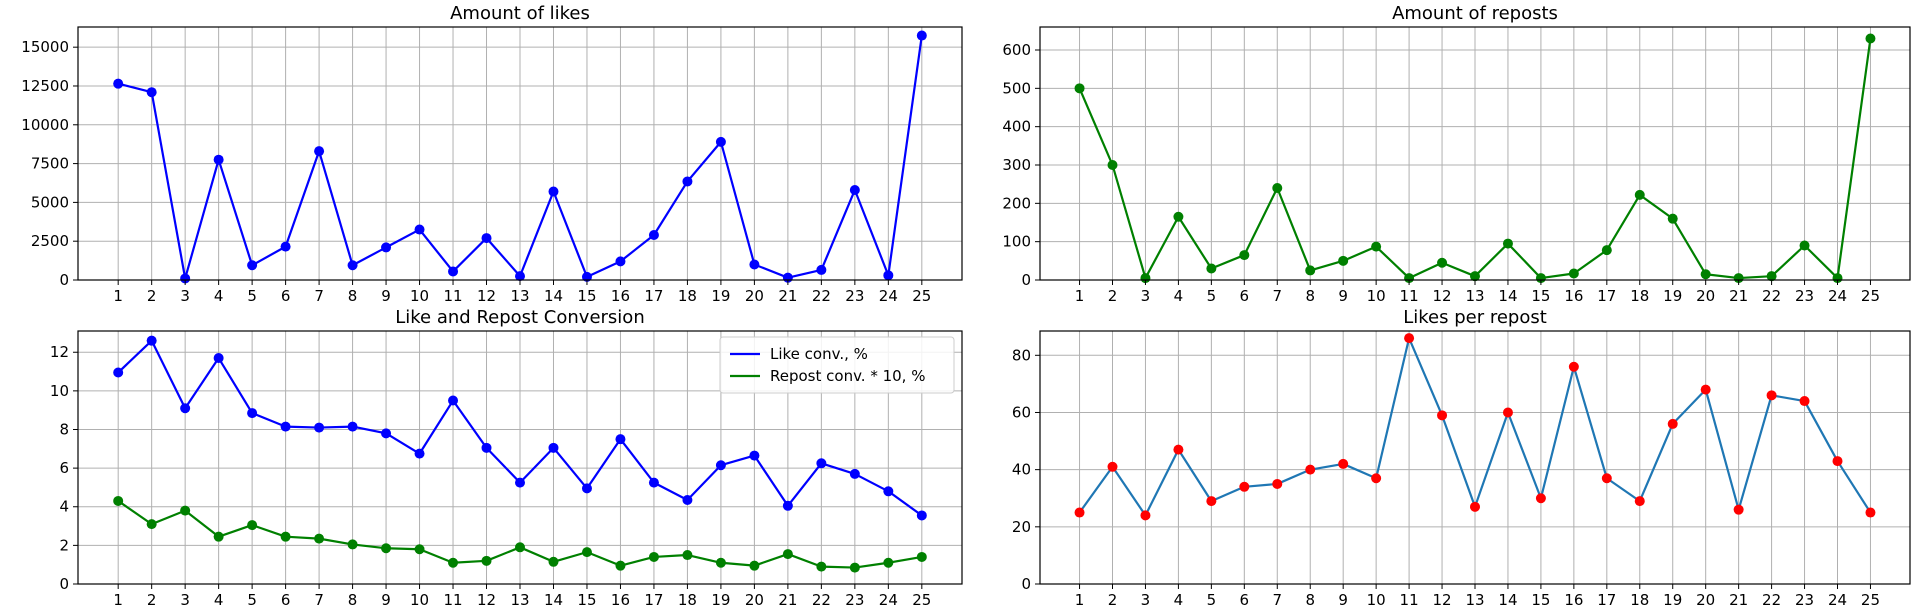  What do you see at coordinates (1021, 470) in the screenshot?
I see `likes-per-repost-y-tick-label: 40` at bounding box center [1021, 470].